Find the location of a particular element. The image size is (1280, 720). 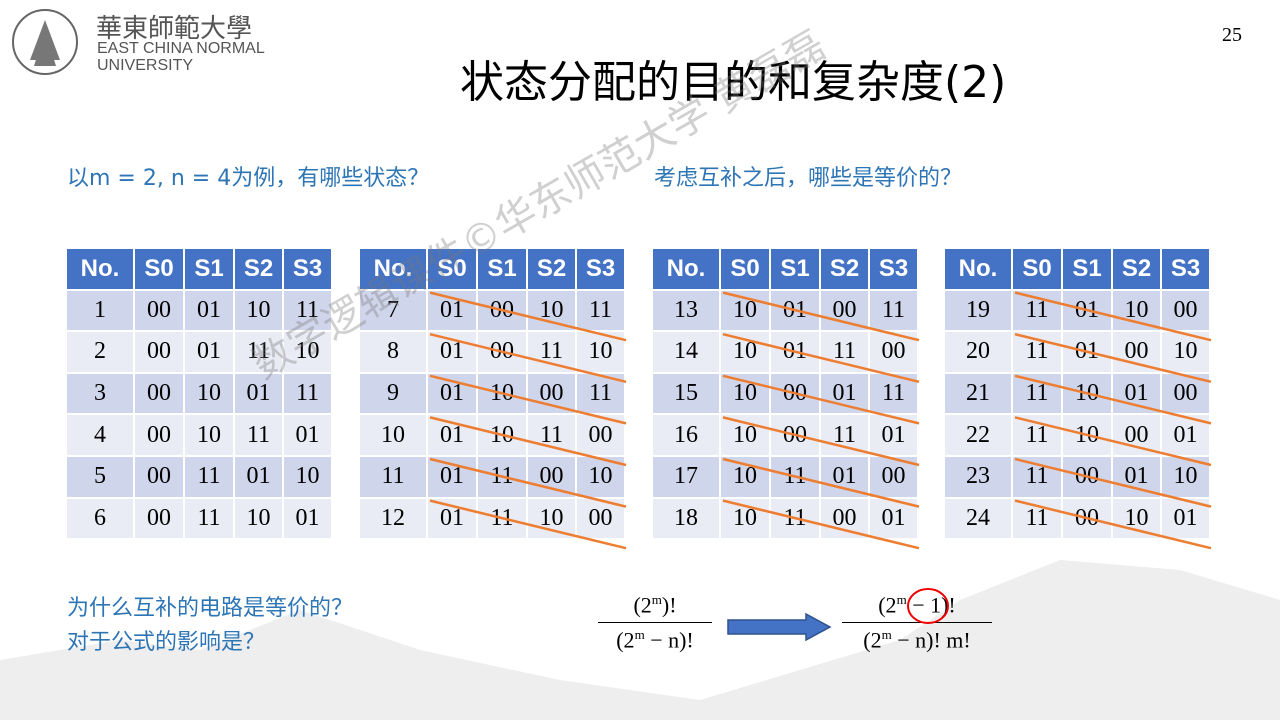

table-cell: 5 is located at coordinates (101, 478).